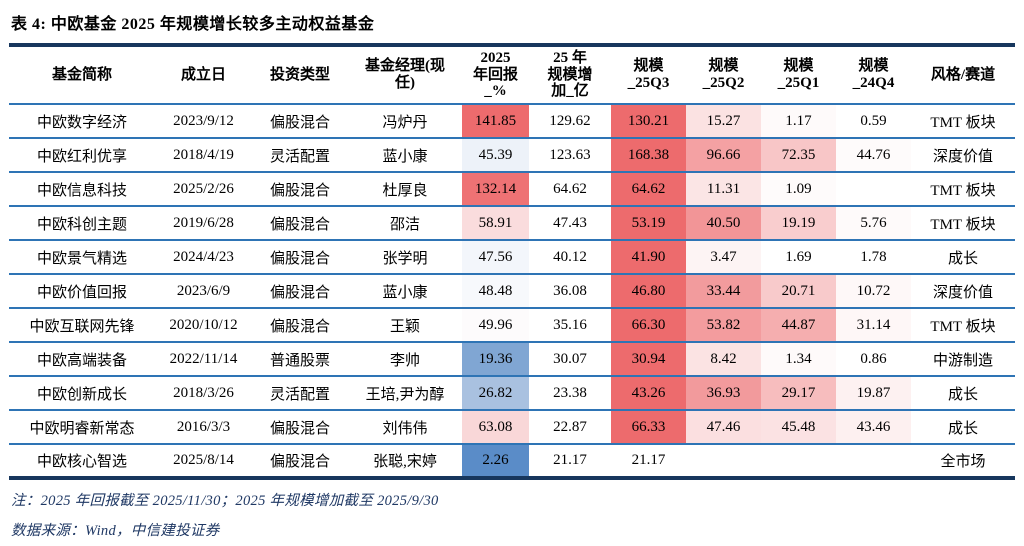  Describe the element at coordinates (299, 360) in the screenshot. I see `table-cell: 普通股票` at that location.